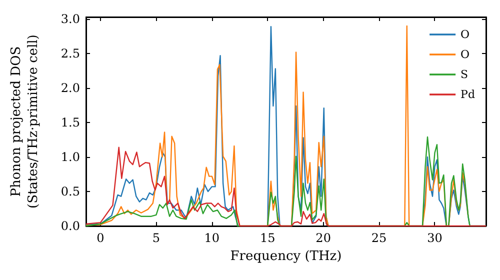 This screenshot has height=280, width=500. I want to click on x-tick-label: 5, so click(156, 238).